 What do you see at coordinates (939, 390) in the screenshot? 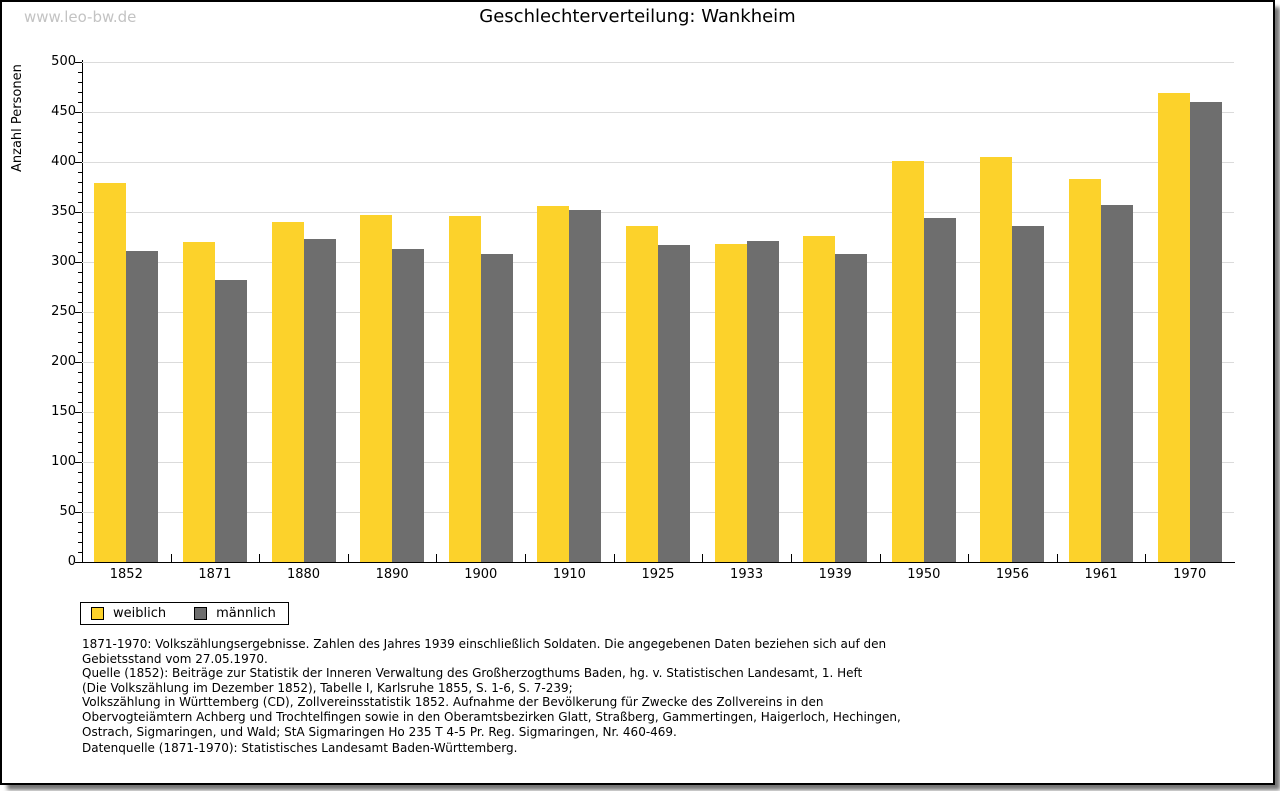
I see `bar-männlich-1950` at bounding box center [939, 390].